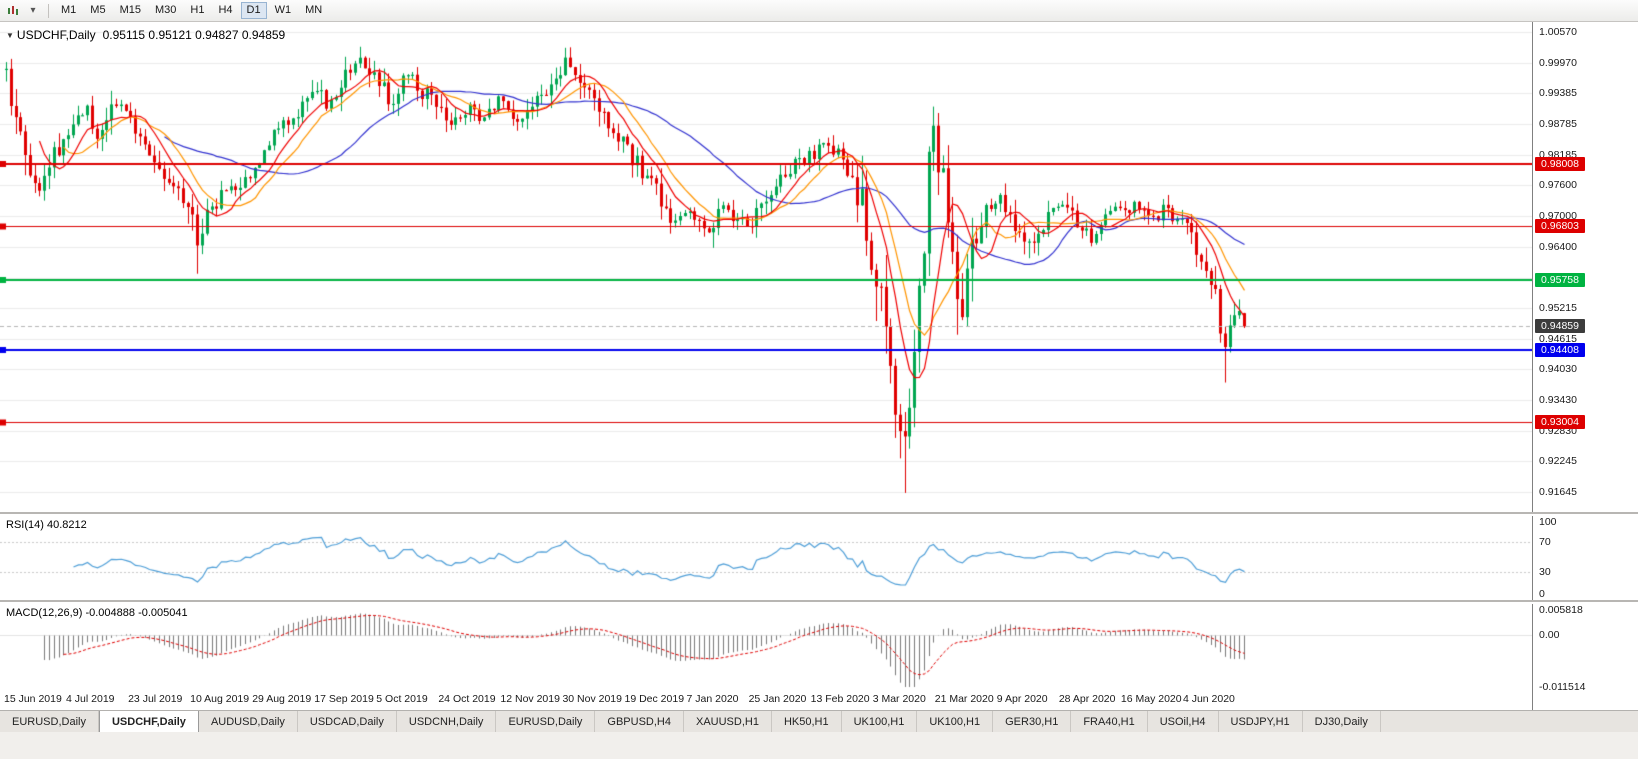 The image size is (1638, 759). Describe the element at coordinates (1548, 522) in the screenshot. I see `rsi-axis-label: 100` at that location.